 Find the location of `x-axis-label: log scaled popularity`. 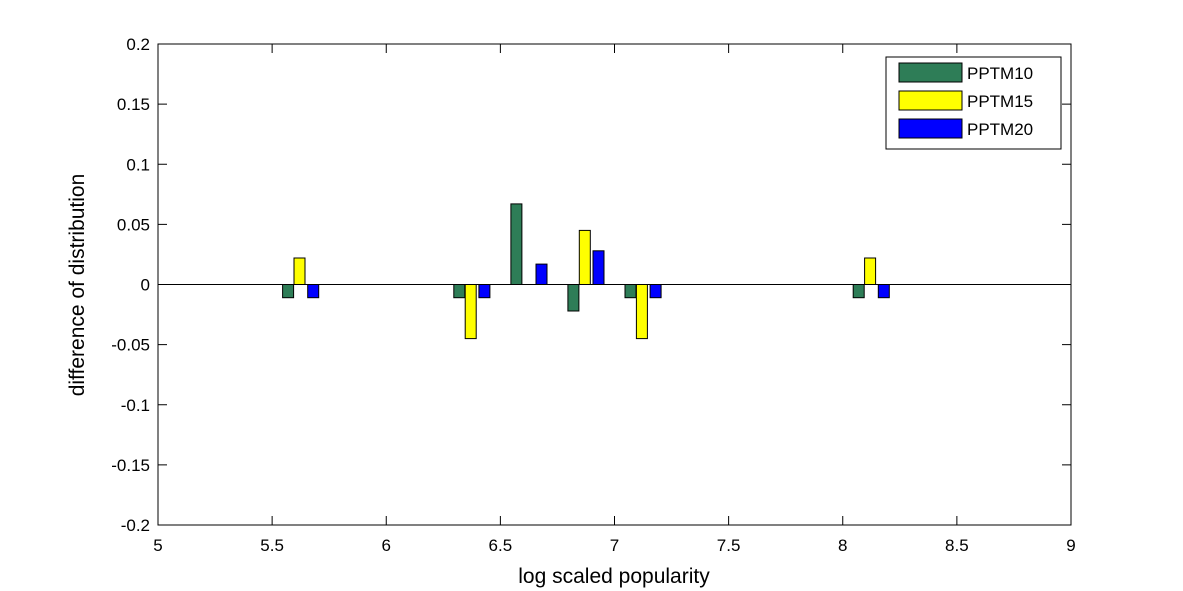

x-axis-label: log scaled popularity is located at coordinates (614, 576).